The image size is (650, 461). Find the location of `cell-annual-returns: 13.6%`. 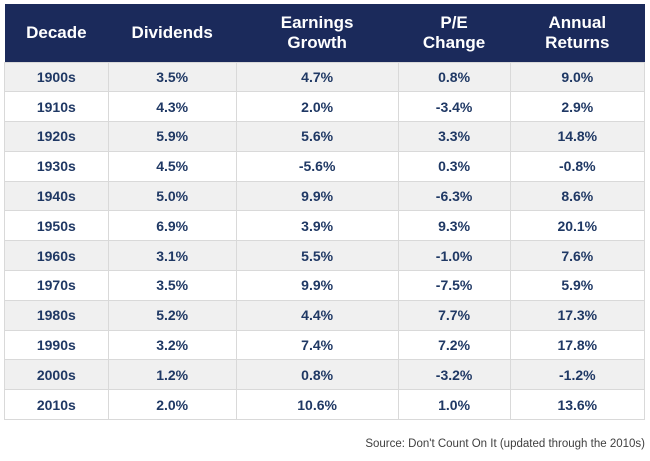

cell-annual-returns: 13.6% is located at coordinates (577, 405).